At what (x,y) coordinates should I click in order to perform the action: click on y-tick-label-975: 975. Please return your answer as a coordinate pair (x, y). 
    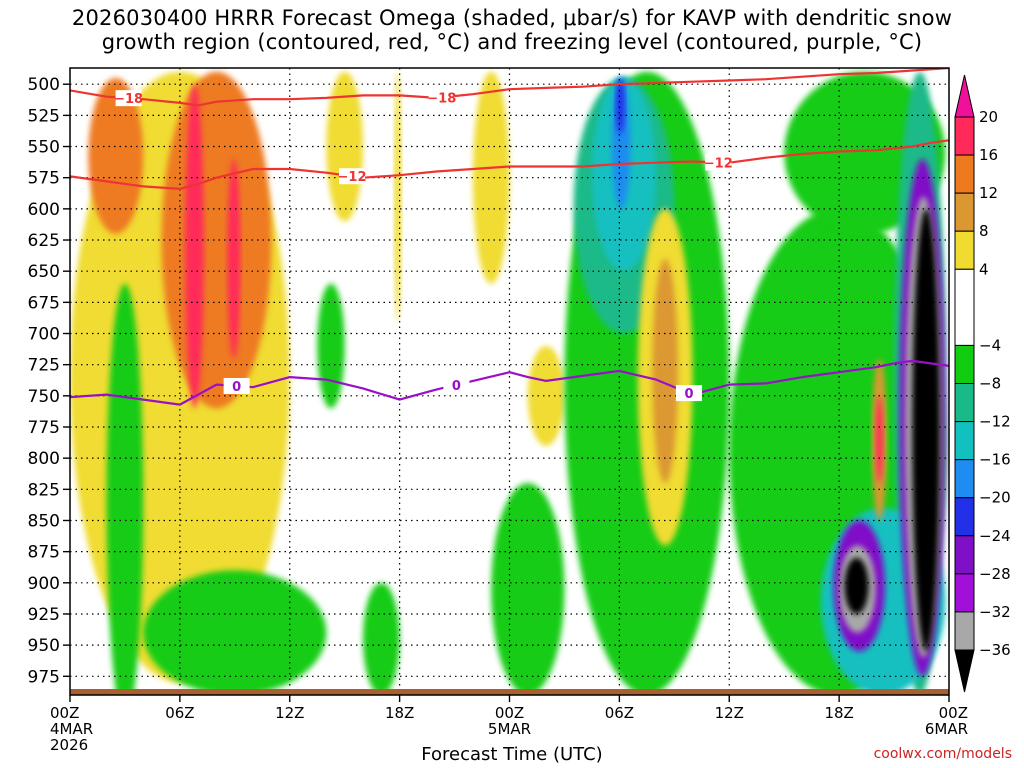
    Looking at the image, I should click on (44, 677).